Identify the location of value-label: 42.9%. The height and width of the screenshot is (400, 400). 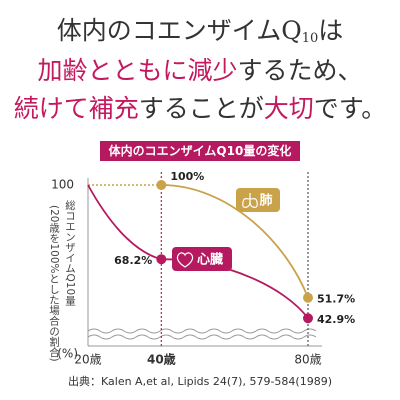
(336, 319).